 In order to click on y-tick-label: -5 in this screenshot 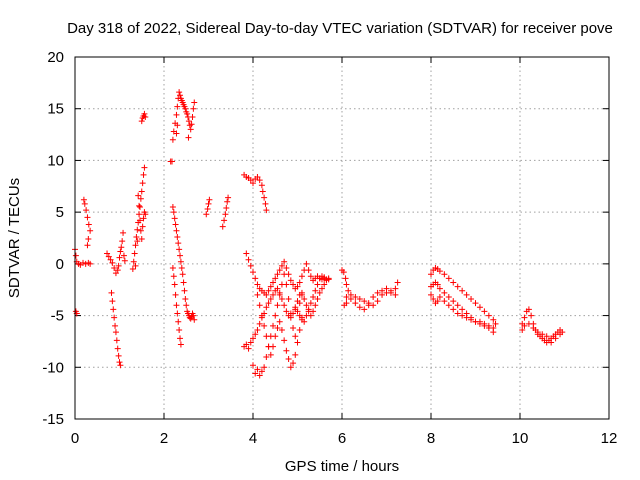, I will do `click(57, 316)`.